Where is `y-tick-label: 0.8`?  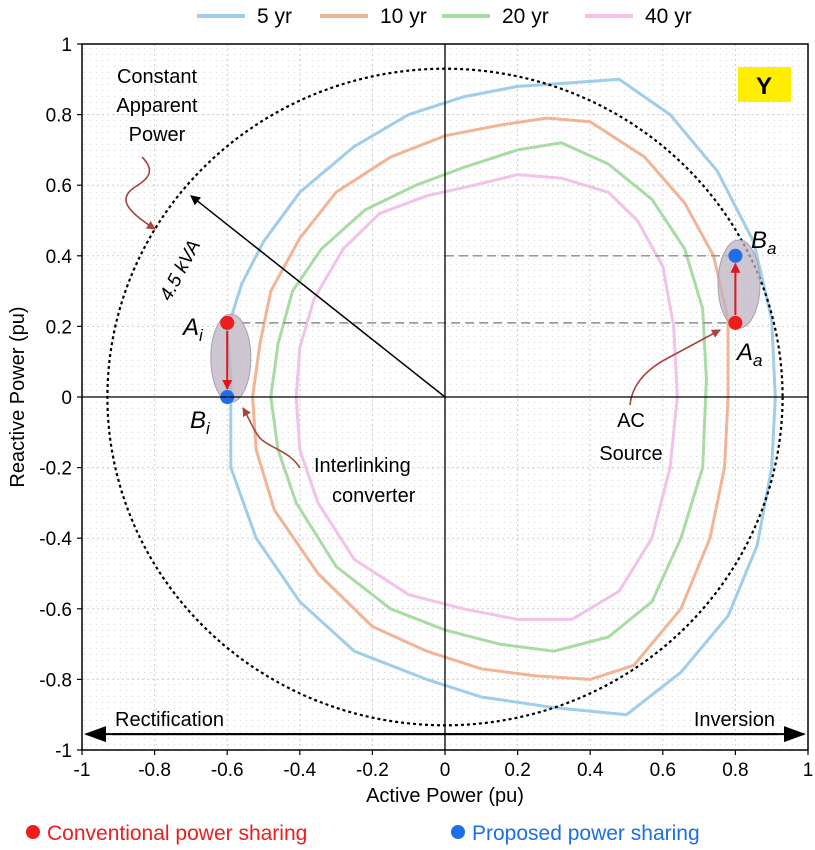
y-tick-label: 0.8 is located at coordinates (59, 116).